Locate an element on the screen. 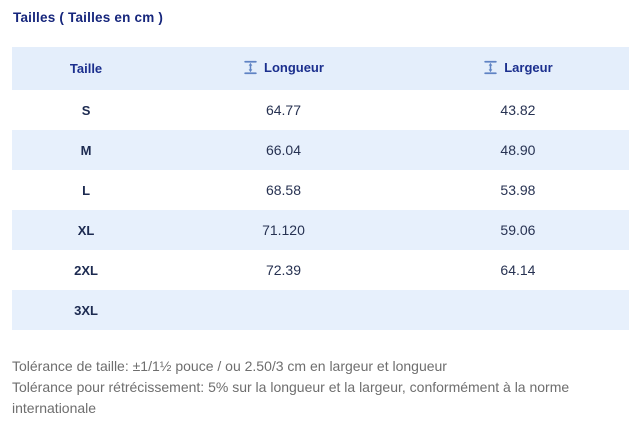 Image resolution: width=640 pixels, height=436 pixels. longueur-cell: 68.58 is located at coordinates (283, 190).